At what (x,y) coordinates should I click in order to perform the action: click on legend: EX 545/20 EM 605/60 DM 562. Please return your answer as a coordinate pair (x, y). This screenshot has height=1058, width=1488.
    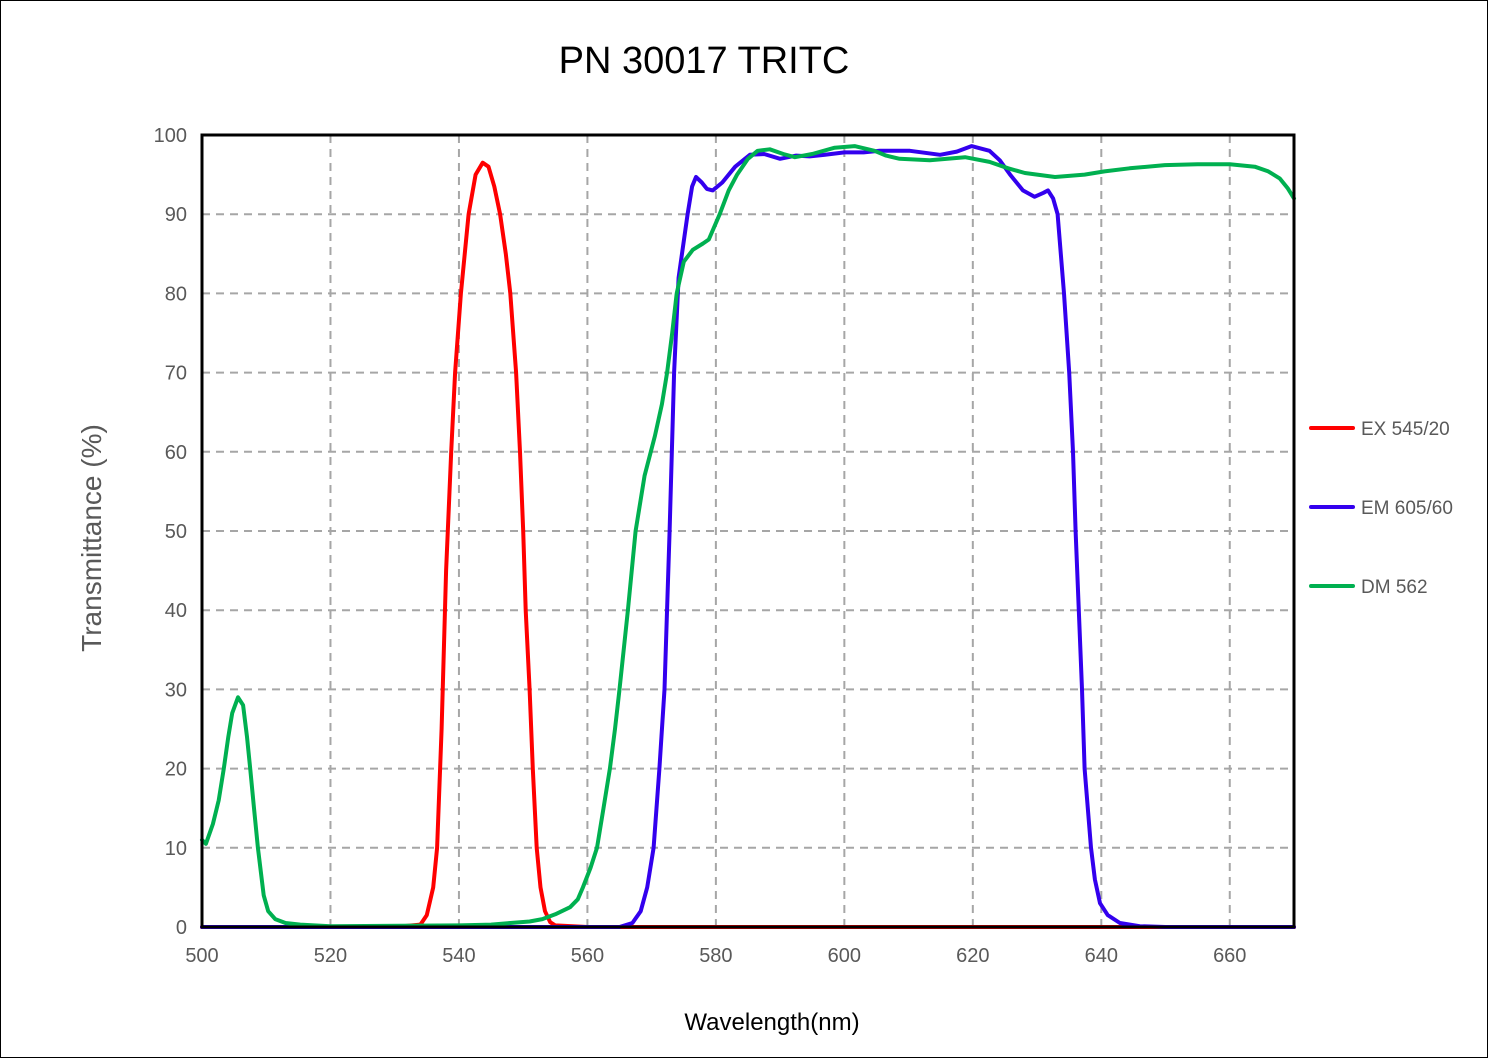
    Looking at the image, I should click on (1381, 508).